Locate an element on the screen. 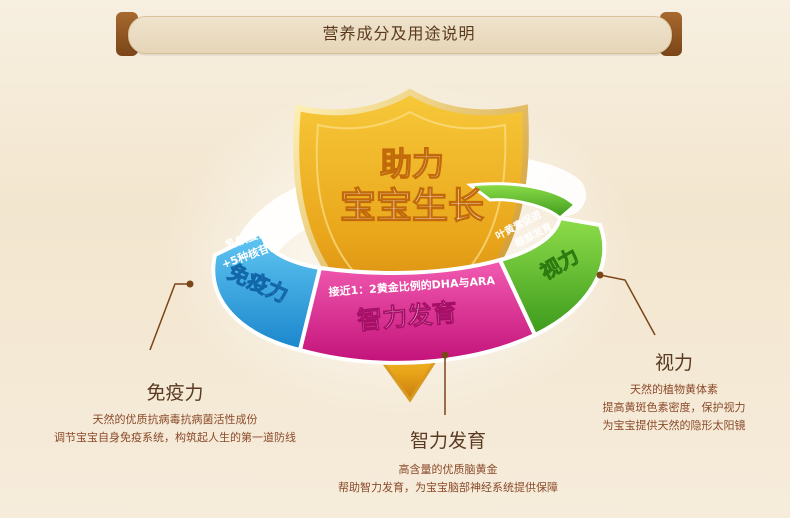  callout-line-immunity is located at coordinates (169, 317).